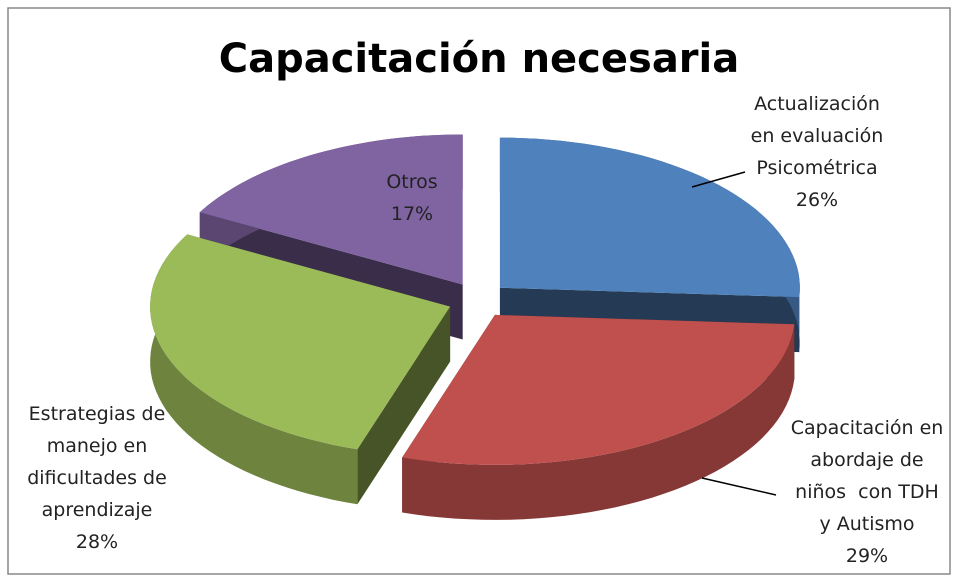  I want to click on value-label: 29%, so click(867, 556).